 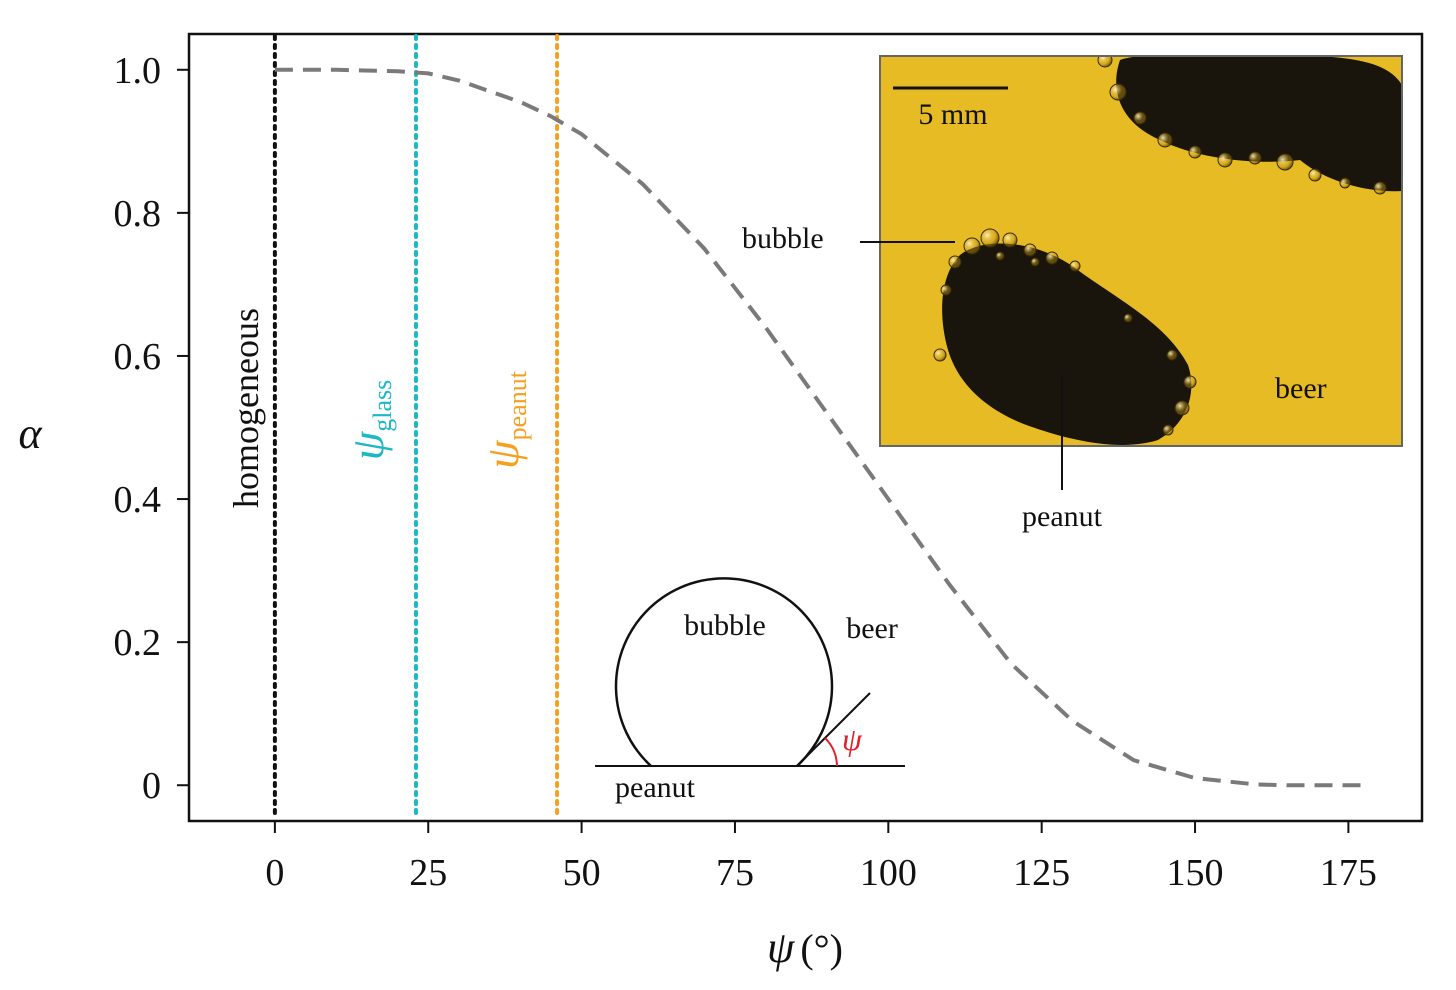 What do you see at coordinates (517, 405) in the screenshot?
I see `psi-peanut-subscript: peanut` at bounding box center [517, 405].